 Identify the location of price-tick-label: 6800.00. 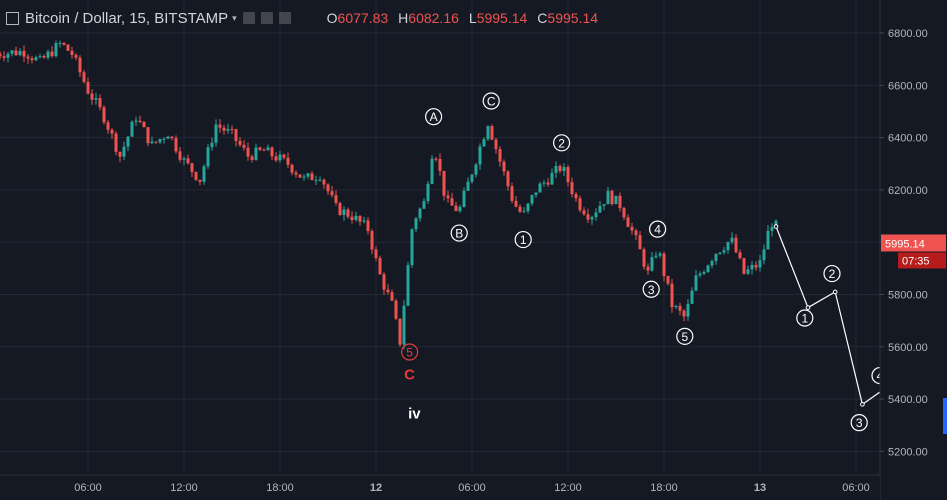
(908, 34).